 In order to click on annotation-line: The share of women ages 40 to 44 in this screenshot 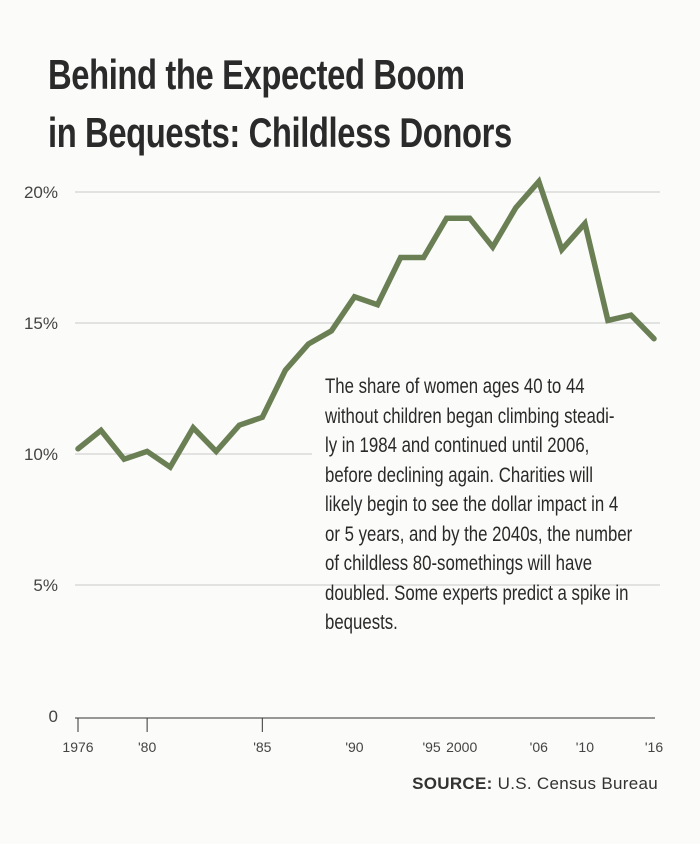, I will do `click(455, 386)`.